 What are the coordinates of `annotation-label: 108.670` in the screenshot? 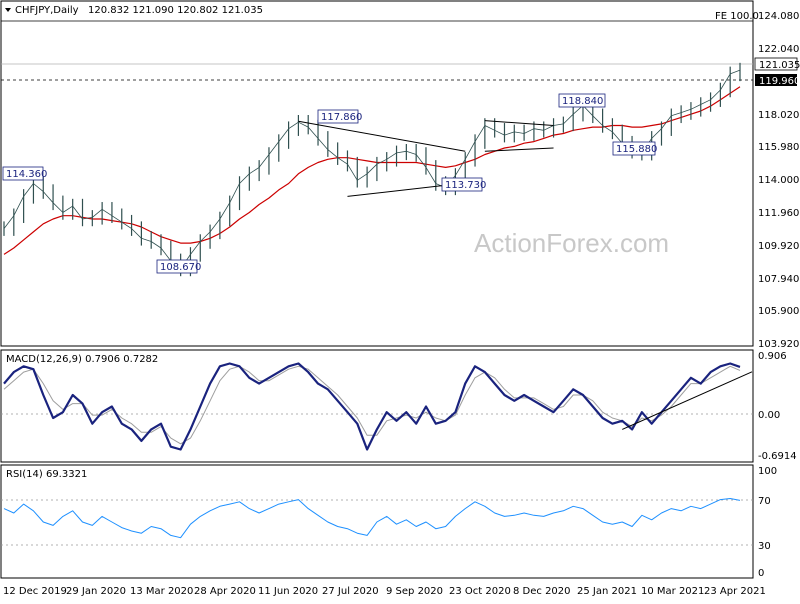 It's located at (180, 267).